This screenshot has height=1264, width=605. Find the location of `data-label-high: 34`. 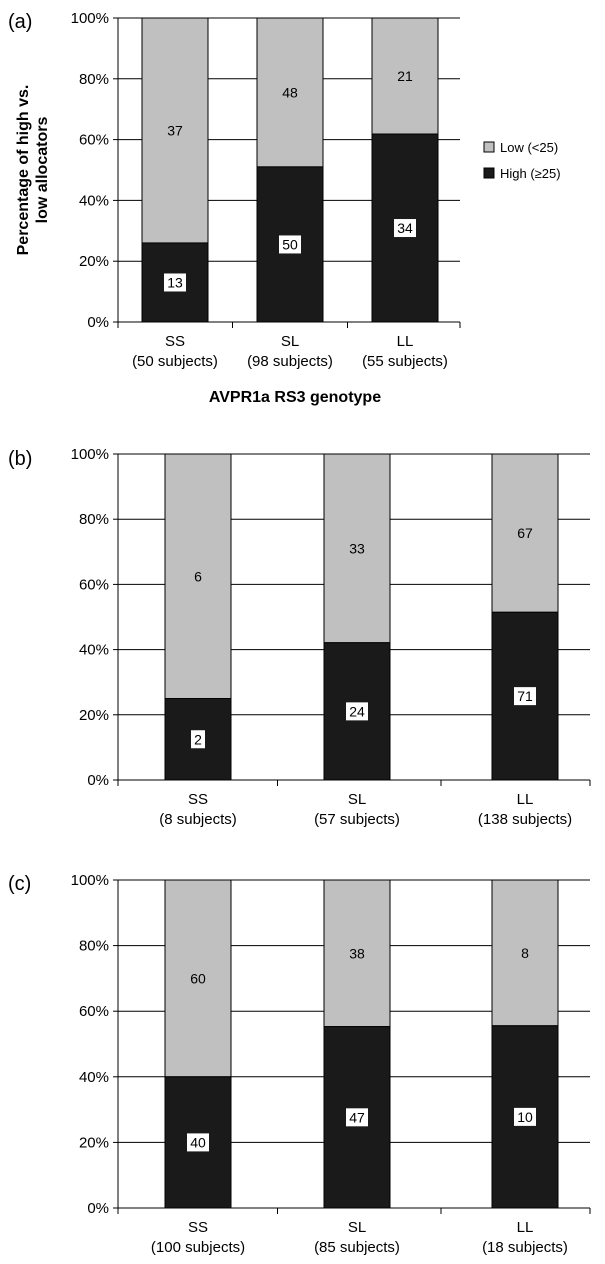

data-label-high: 34 is located at coordinates (405, 228).